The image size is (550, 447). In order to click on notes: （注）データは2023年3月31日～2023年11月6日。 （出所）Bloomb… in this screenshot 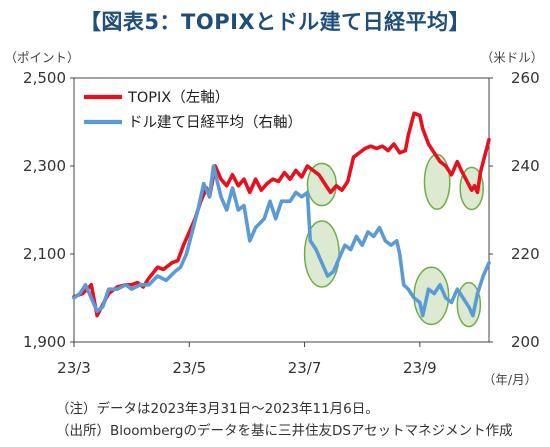, I will do `click(284, 420)`.